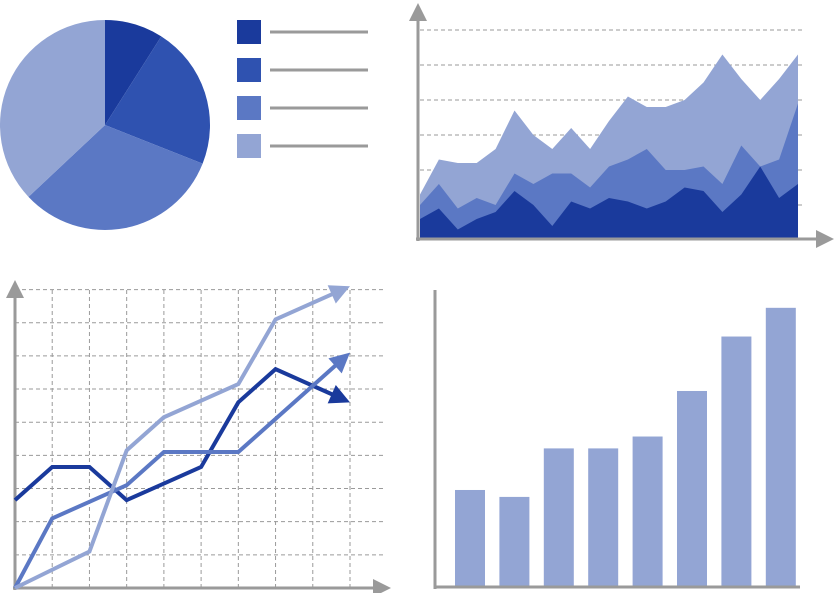 Image resolution: width=835 pixels, height=593 pixels. Describe the element at coordinates (609, 203) in the screenshot. I see `area` at that location.